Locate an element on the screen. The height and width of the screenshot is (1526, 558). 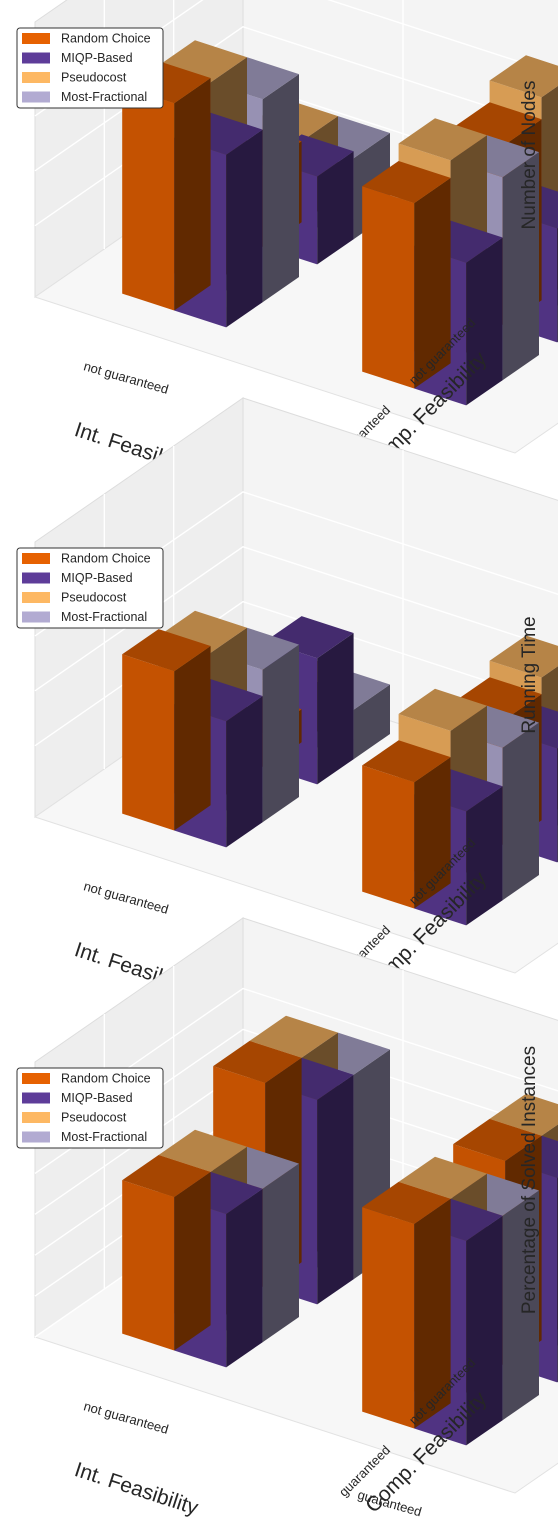
z-axis-label: Percentage of Solved Instances is located at coordinates (529, 1180).